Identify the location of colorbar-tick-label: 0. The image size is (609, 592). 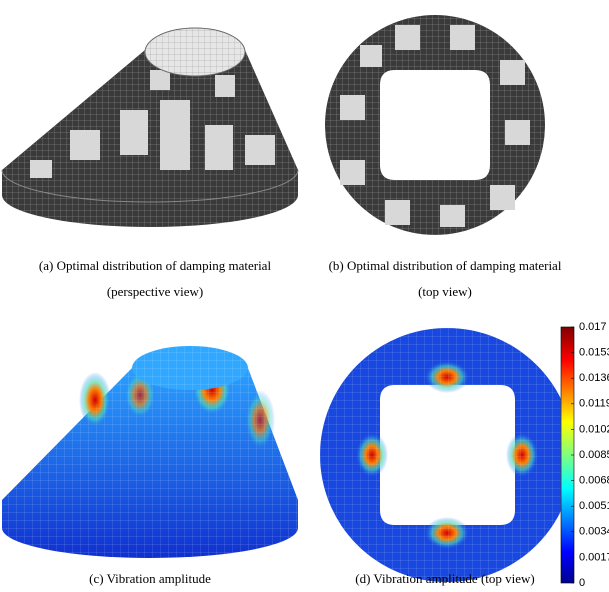
(582, 583).